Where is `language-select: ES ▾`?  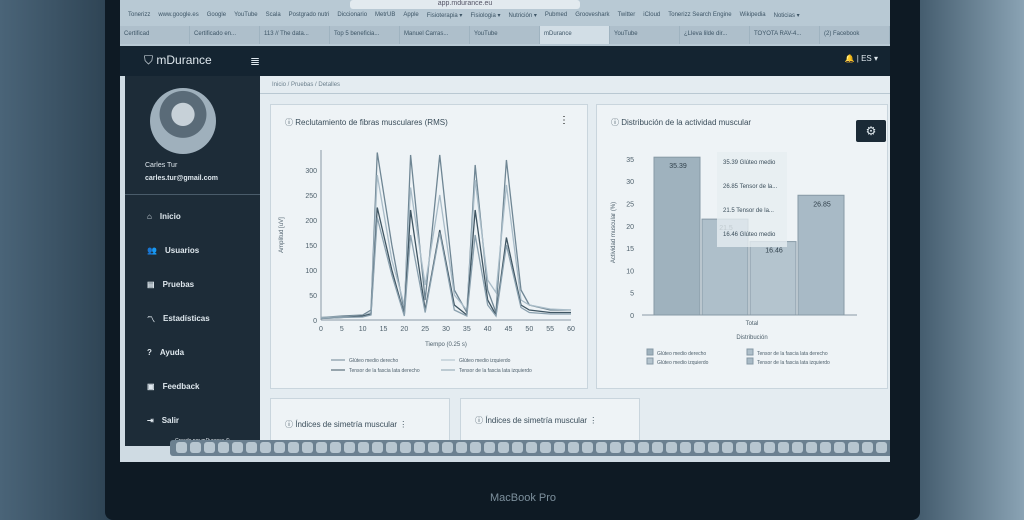 language-select: ES ▾ is located at coordinates (869, 58).